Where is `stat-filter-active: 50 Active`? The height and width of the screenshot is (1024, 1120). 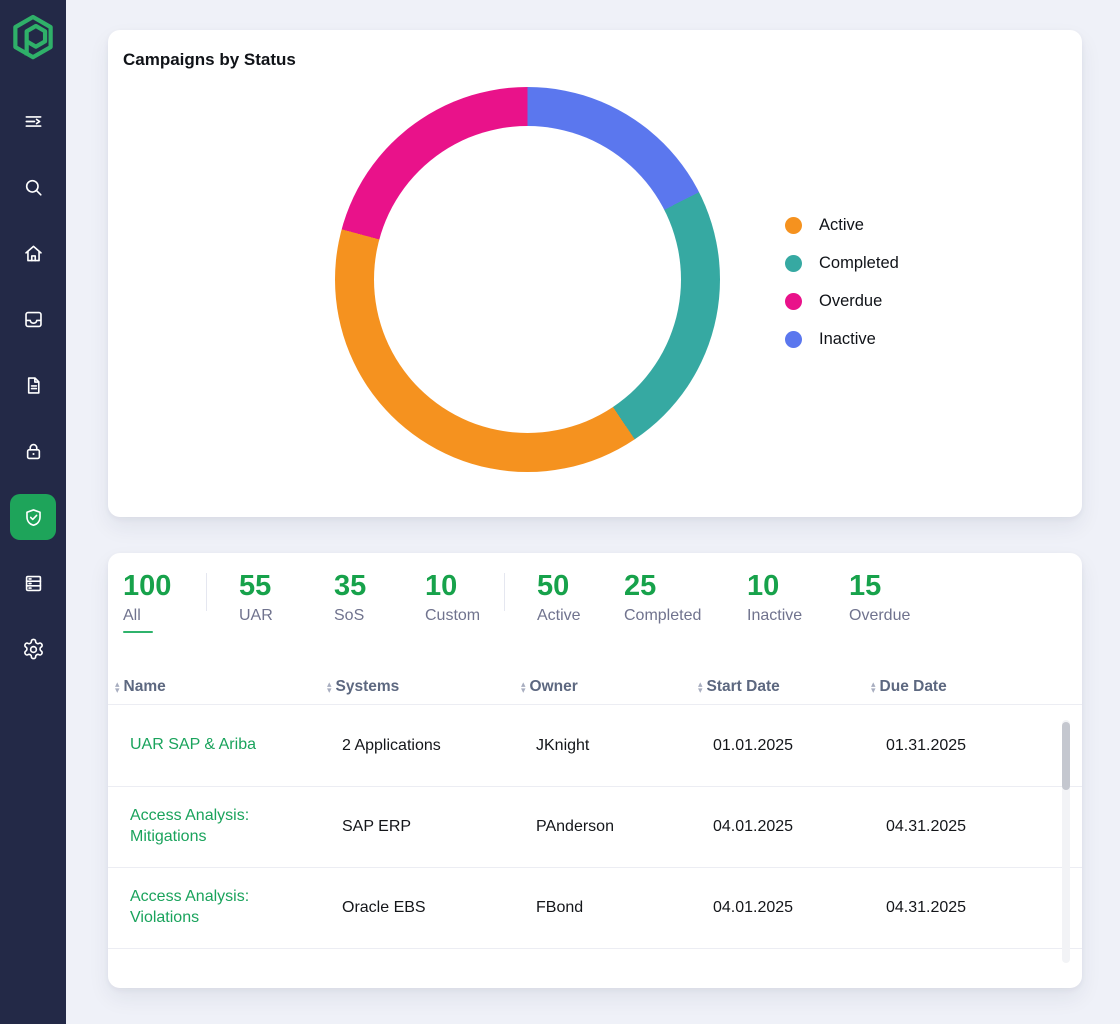 stat-filter-active: 50 Active is located at coordinates (580, 597).